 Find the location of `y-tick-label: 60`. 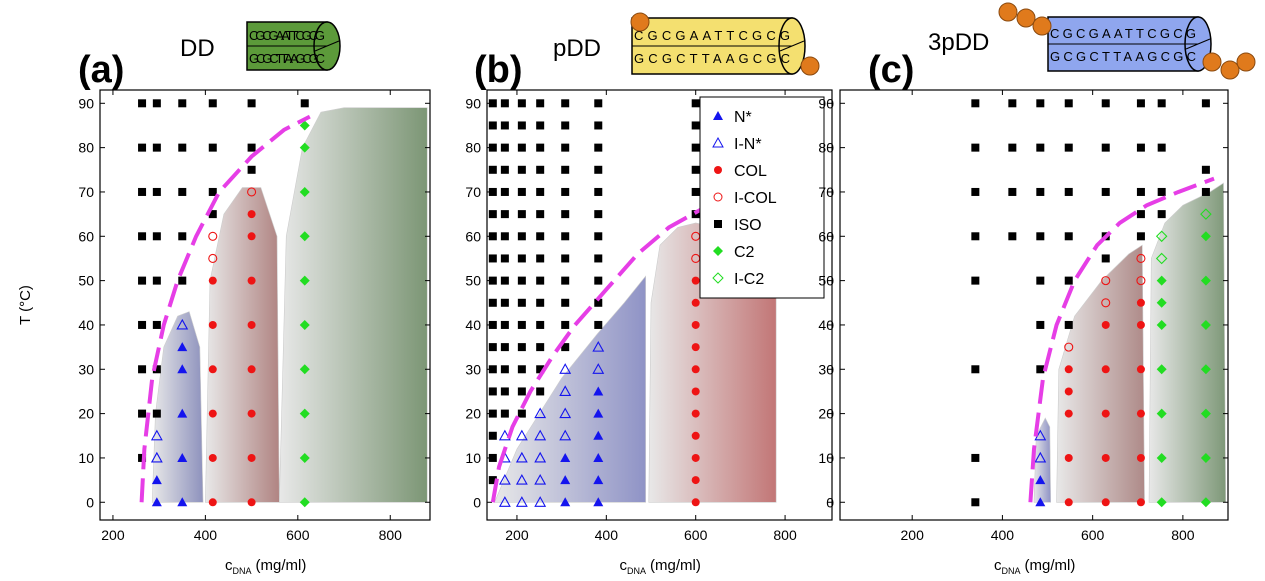

y-tick-label: 60 is located at coordinates (826, 236).